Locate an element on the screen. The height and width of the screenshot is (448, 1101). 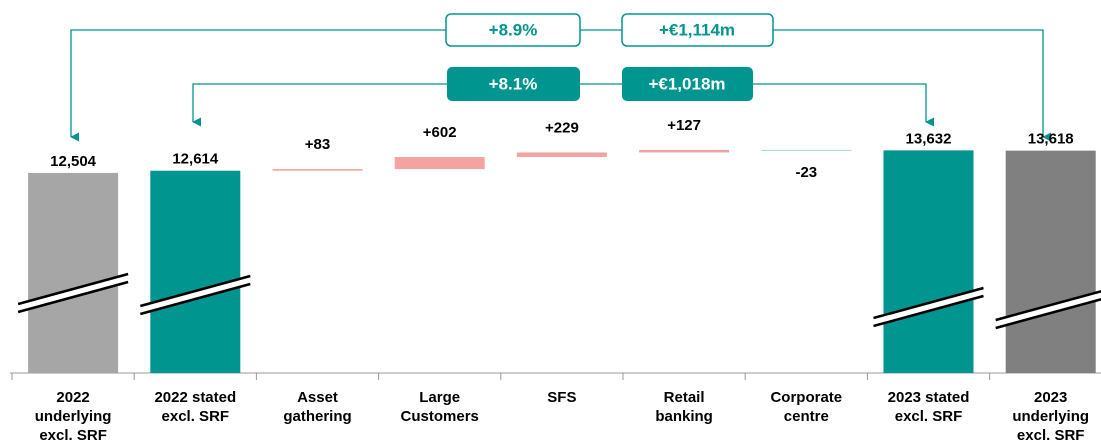
x-tick-label: 2023 stated is located at coordinates (929, 397).